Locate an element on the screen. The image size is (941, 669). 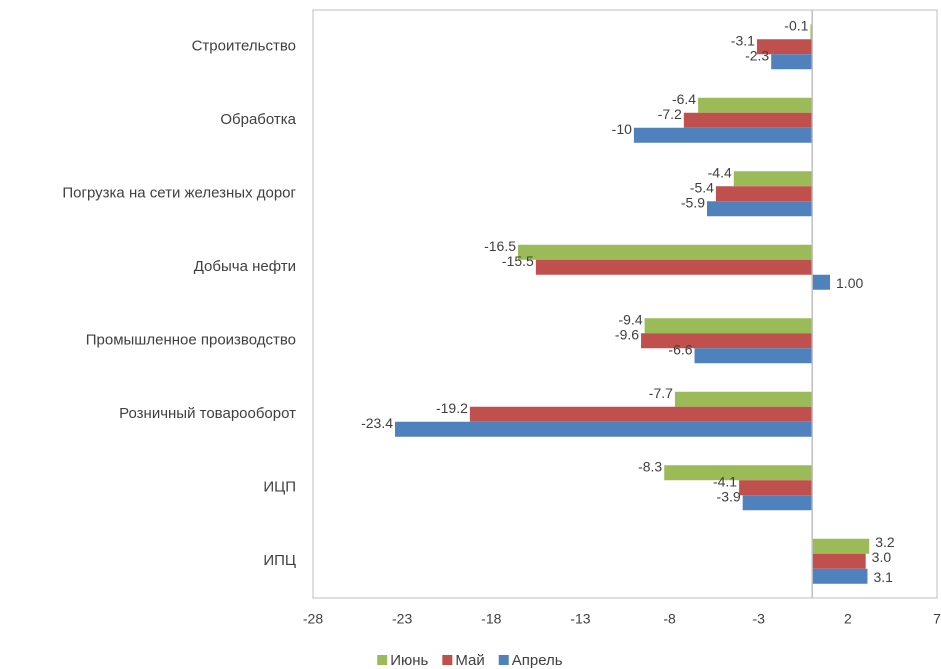
value-label: -7.7 is located at coordinates (661, 393).